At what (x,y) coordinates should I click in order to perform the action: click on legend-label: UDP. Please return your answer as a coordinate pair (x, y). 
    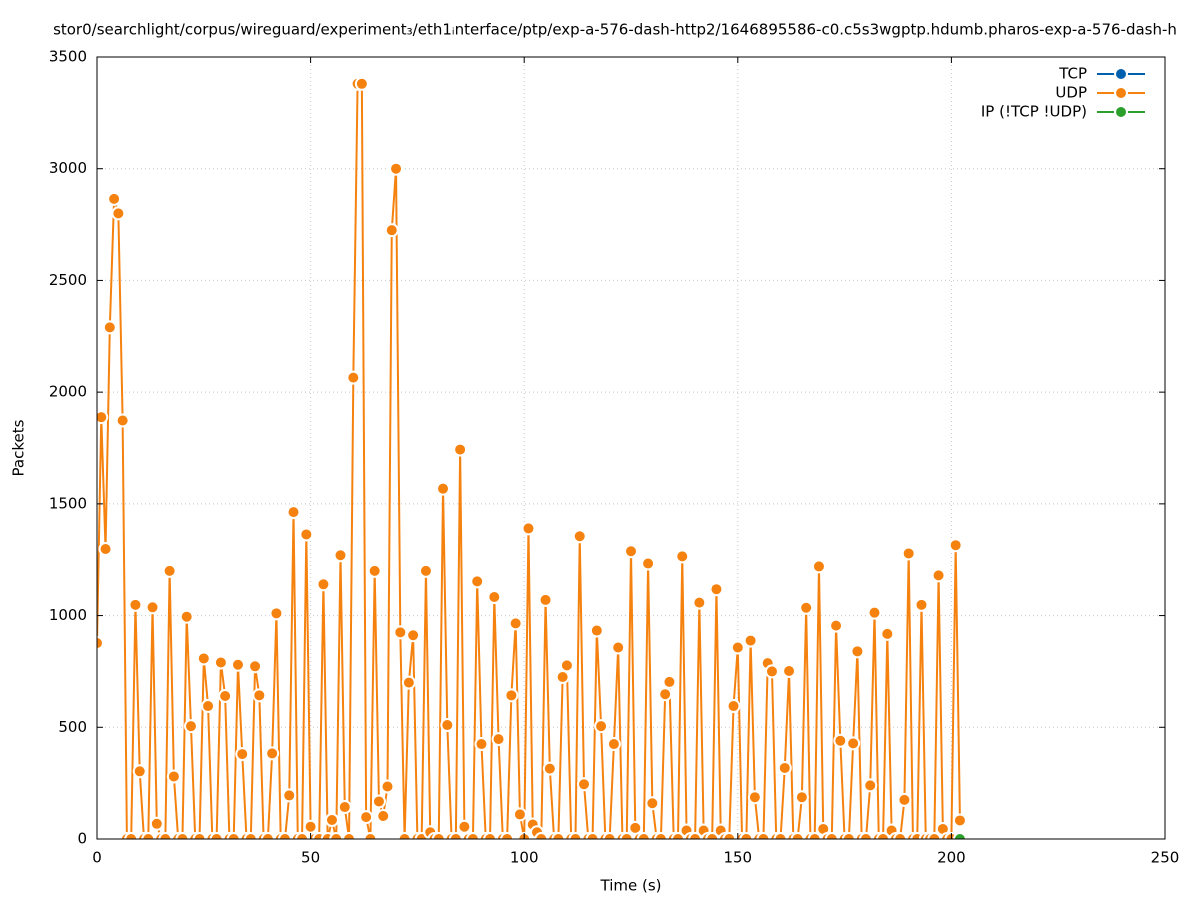
    Looking at the image, I should click on (1071, 93).